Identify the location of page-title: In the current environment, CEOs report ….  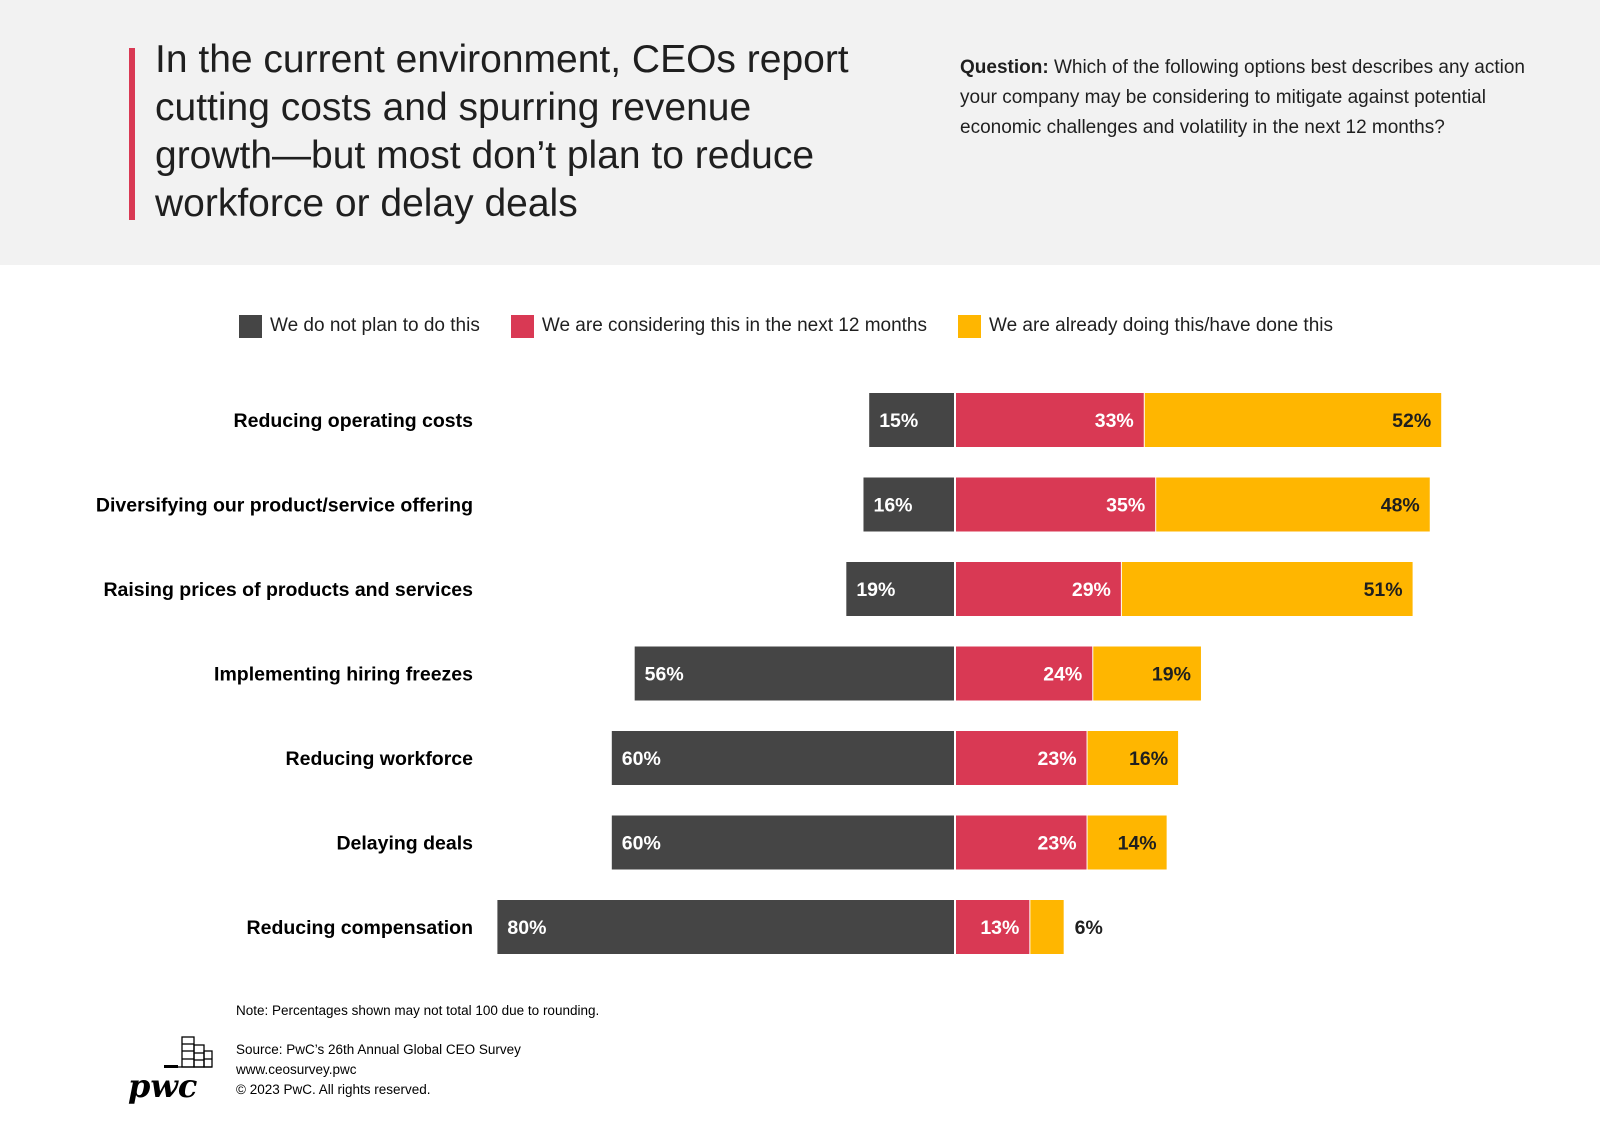
(502, 131).